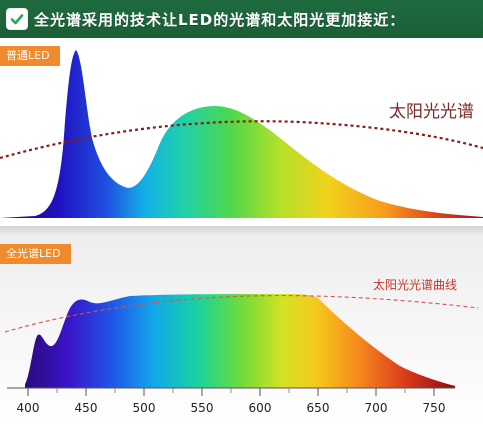  What do you see at coordinates (260, 408) in the screenshot?
I see `x-axis-tick-label: 600` at bounding box center [260, 408].